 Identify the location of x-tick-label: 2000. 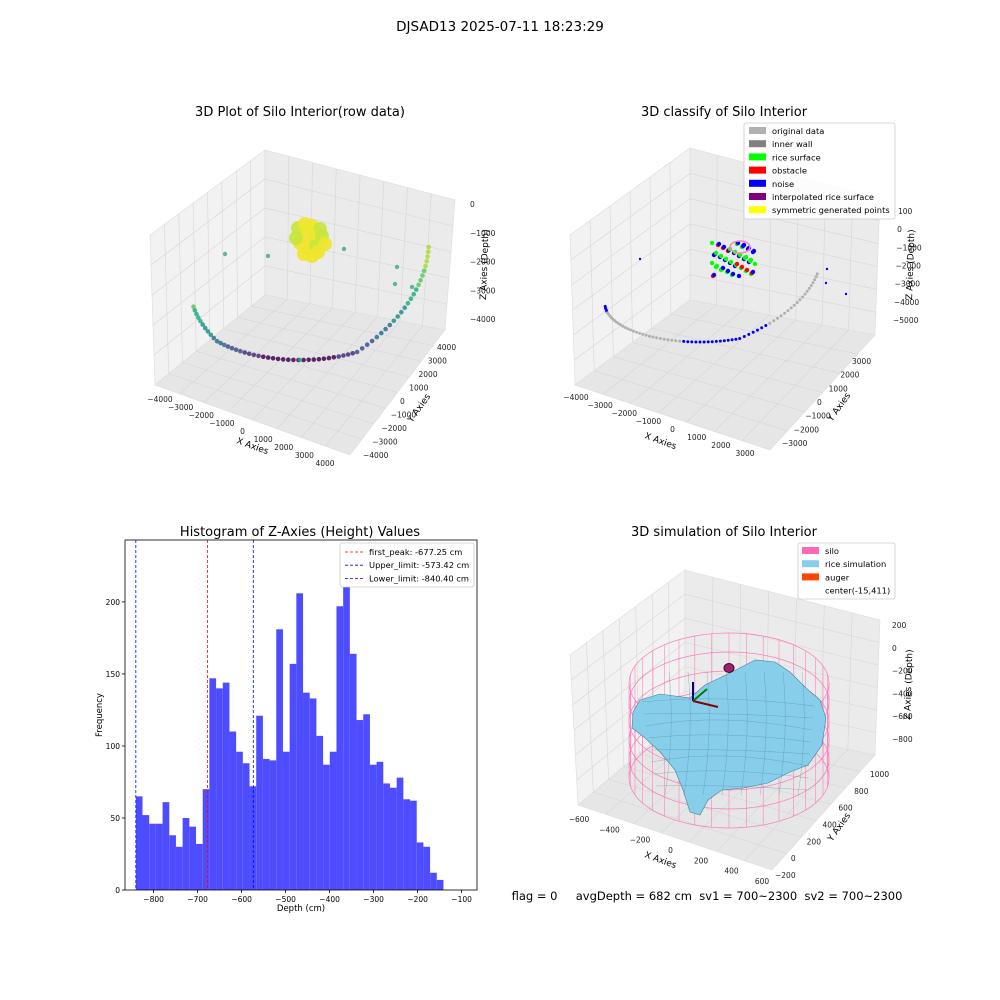
(283, 447).